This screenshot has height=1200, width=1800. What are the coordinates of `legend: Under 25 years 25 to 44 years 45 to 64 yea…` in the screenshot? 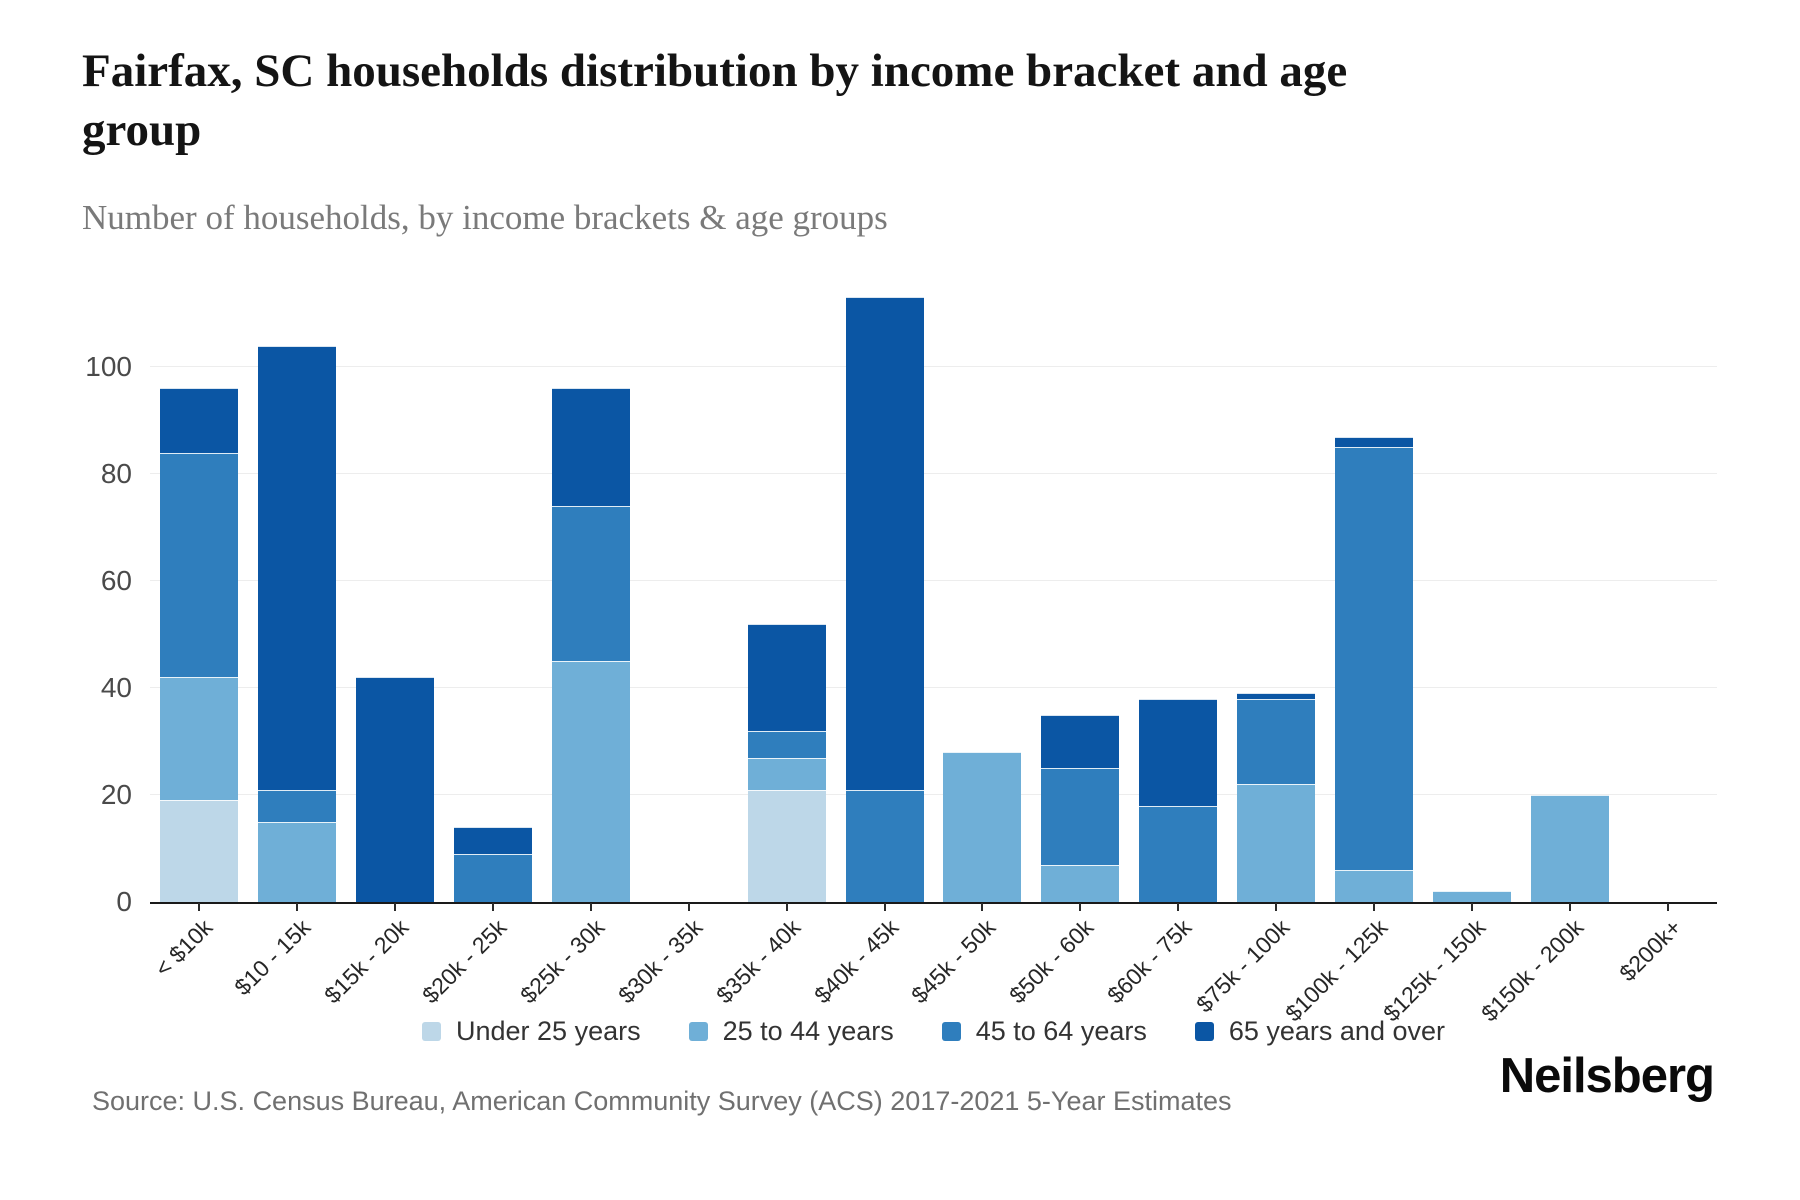 It's located at (933, 1031).